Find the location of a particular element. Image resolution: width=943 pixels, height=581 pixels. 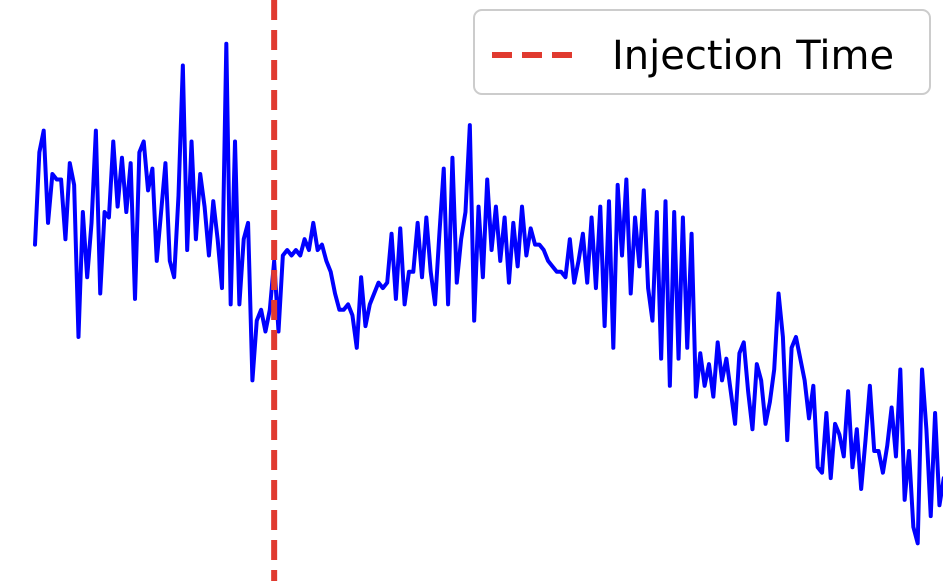

legend: Injection Time is located at coordinates (702, 52).